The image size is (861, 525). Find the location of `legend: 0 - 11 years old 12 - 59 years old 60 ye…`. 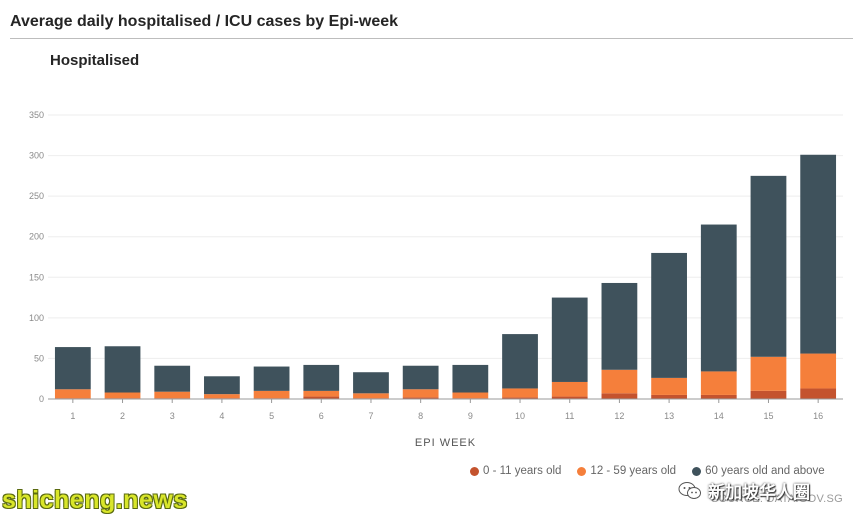

legend: 0 - 11 years old 12 - 59 years old 60 ye… is located at coordinates (647, 471).